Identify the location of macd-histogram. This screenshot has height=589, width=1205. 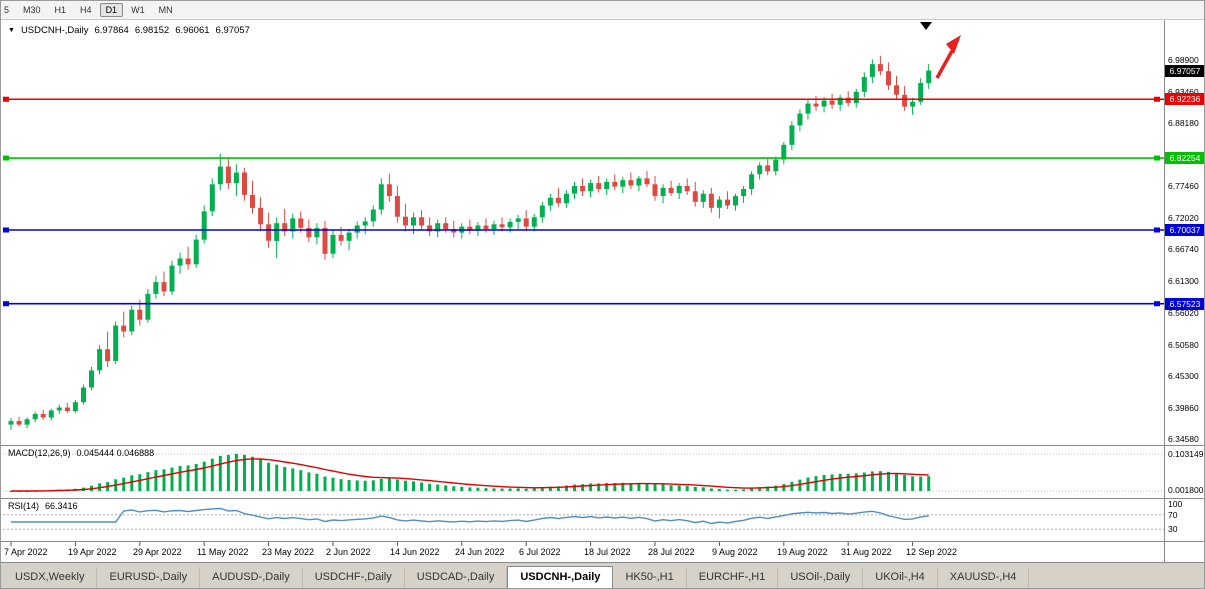
(470, 473).